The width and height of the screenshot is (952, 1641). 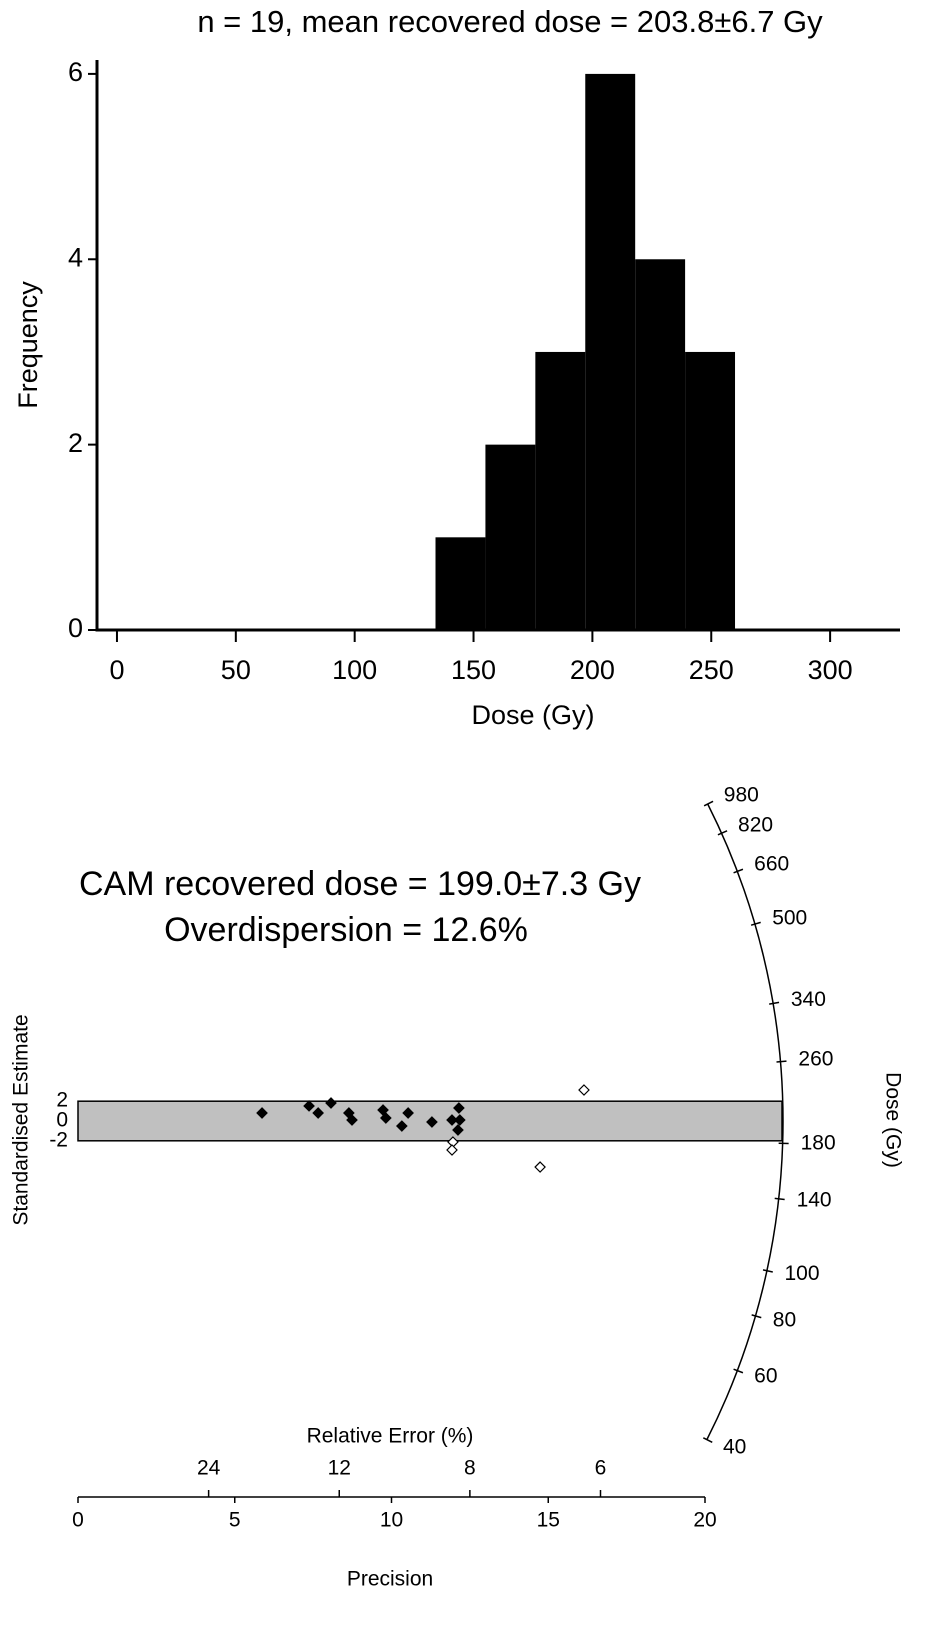 I want to click on y-tick-label: 6, so click(x=75, y=72).